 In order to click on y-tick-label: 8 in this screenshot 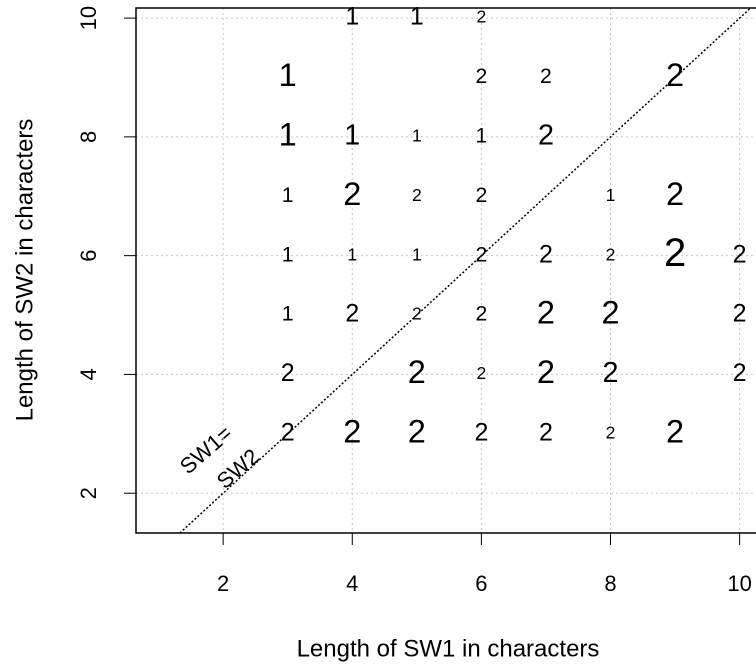, I will do `click(88, 137)`.